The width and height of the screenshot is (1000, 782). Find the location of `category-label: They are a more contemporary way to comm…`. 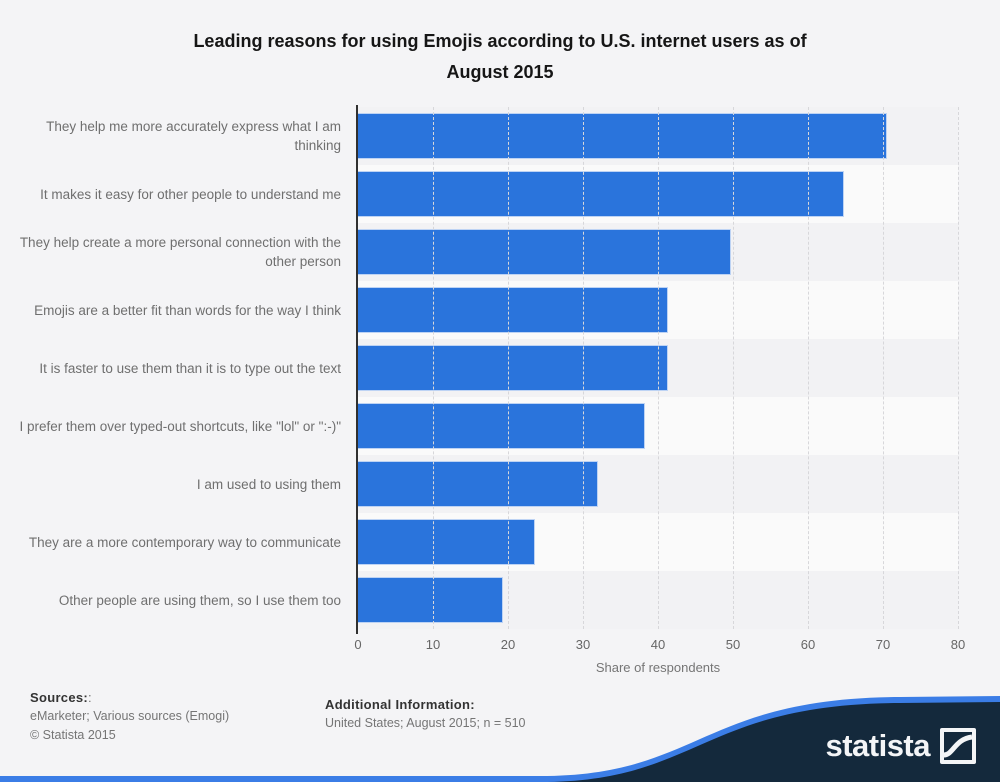

category-label: They are a more contemporary way to comm… is located at coordinates (184, 542).